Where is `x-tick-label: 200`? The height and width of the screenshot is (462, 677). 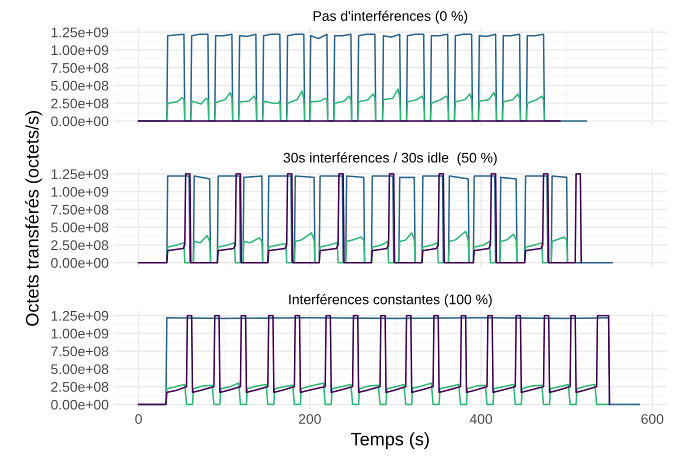
x-tick-label: 200 is located at coordinates (309, 419).